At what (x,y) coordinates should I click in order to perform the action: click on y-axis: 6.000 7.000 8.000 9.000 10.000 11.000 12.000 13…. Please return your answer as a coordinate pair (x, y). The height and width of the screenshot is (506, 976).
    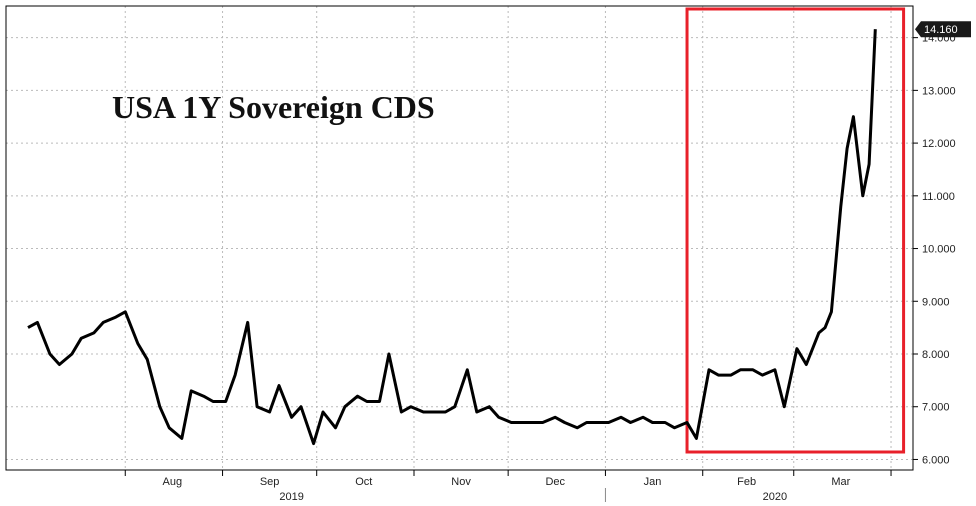
    Looking at the image, I should click on (934, 238).